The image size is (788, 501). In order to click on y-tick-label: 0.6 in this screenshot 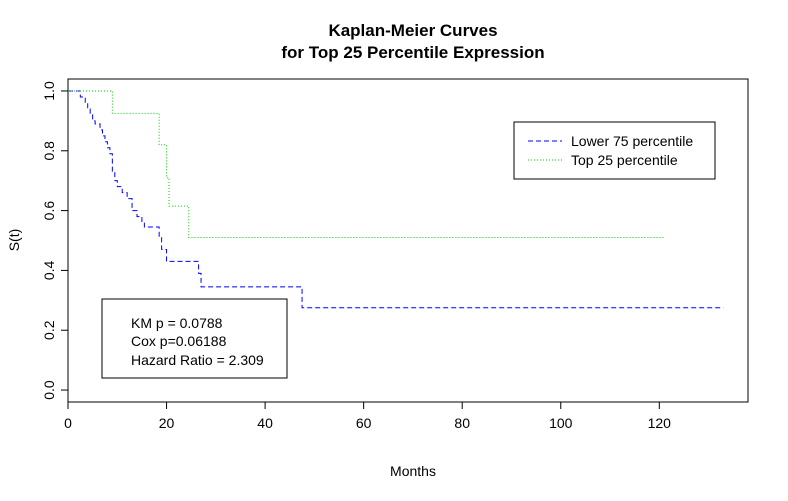, I will do `click(49, 211)`.